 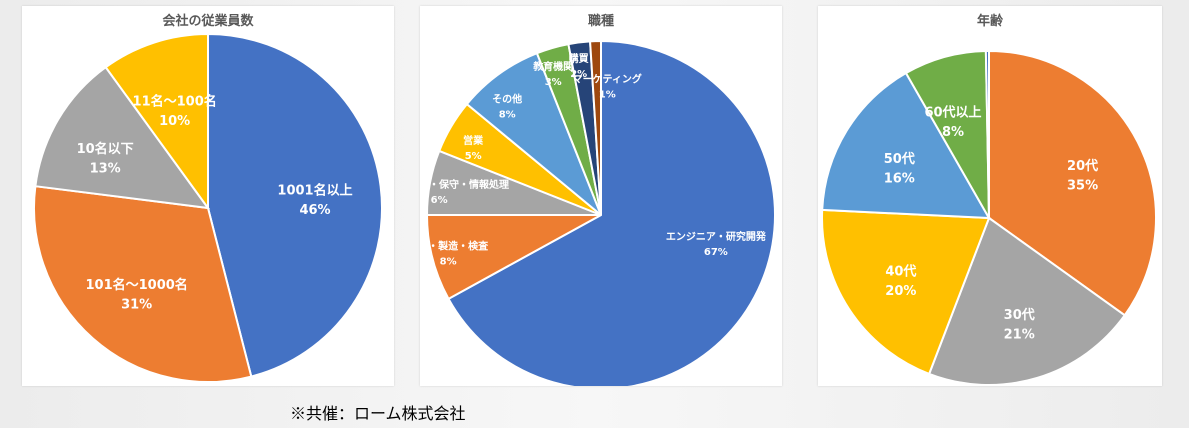 I want to click on chart-title: 職種, so click(x=600, y=21).